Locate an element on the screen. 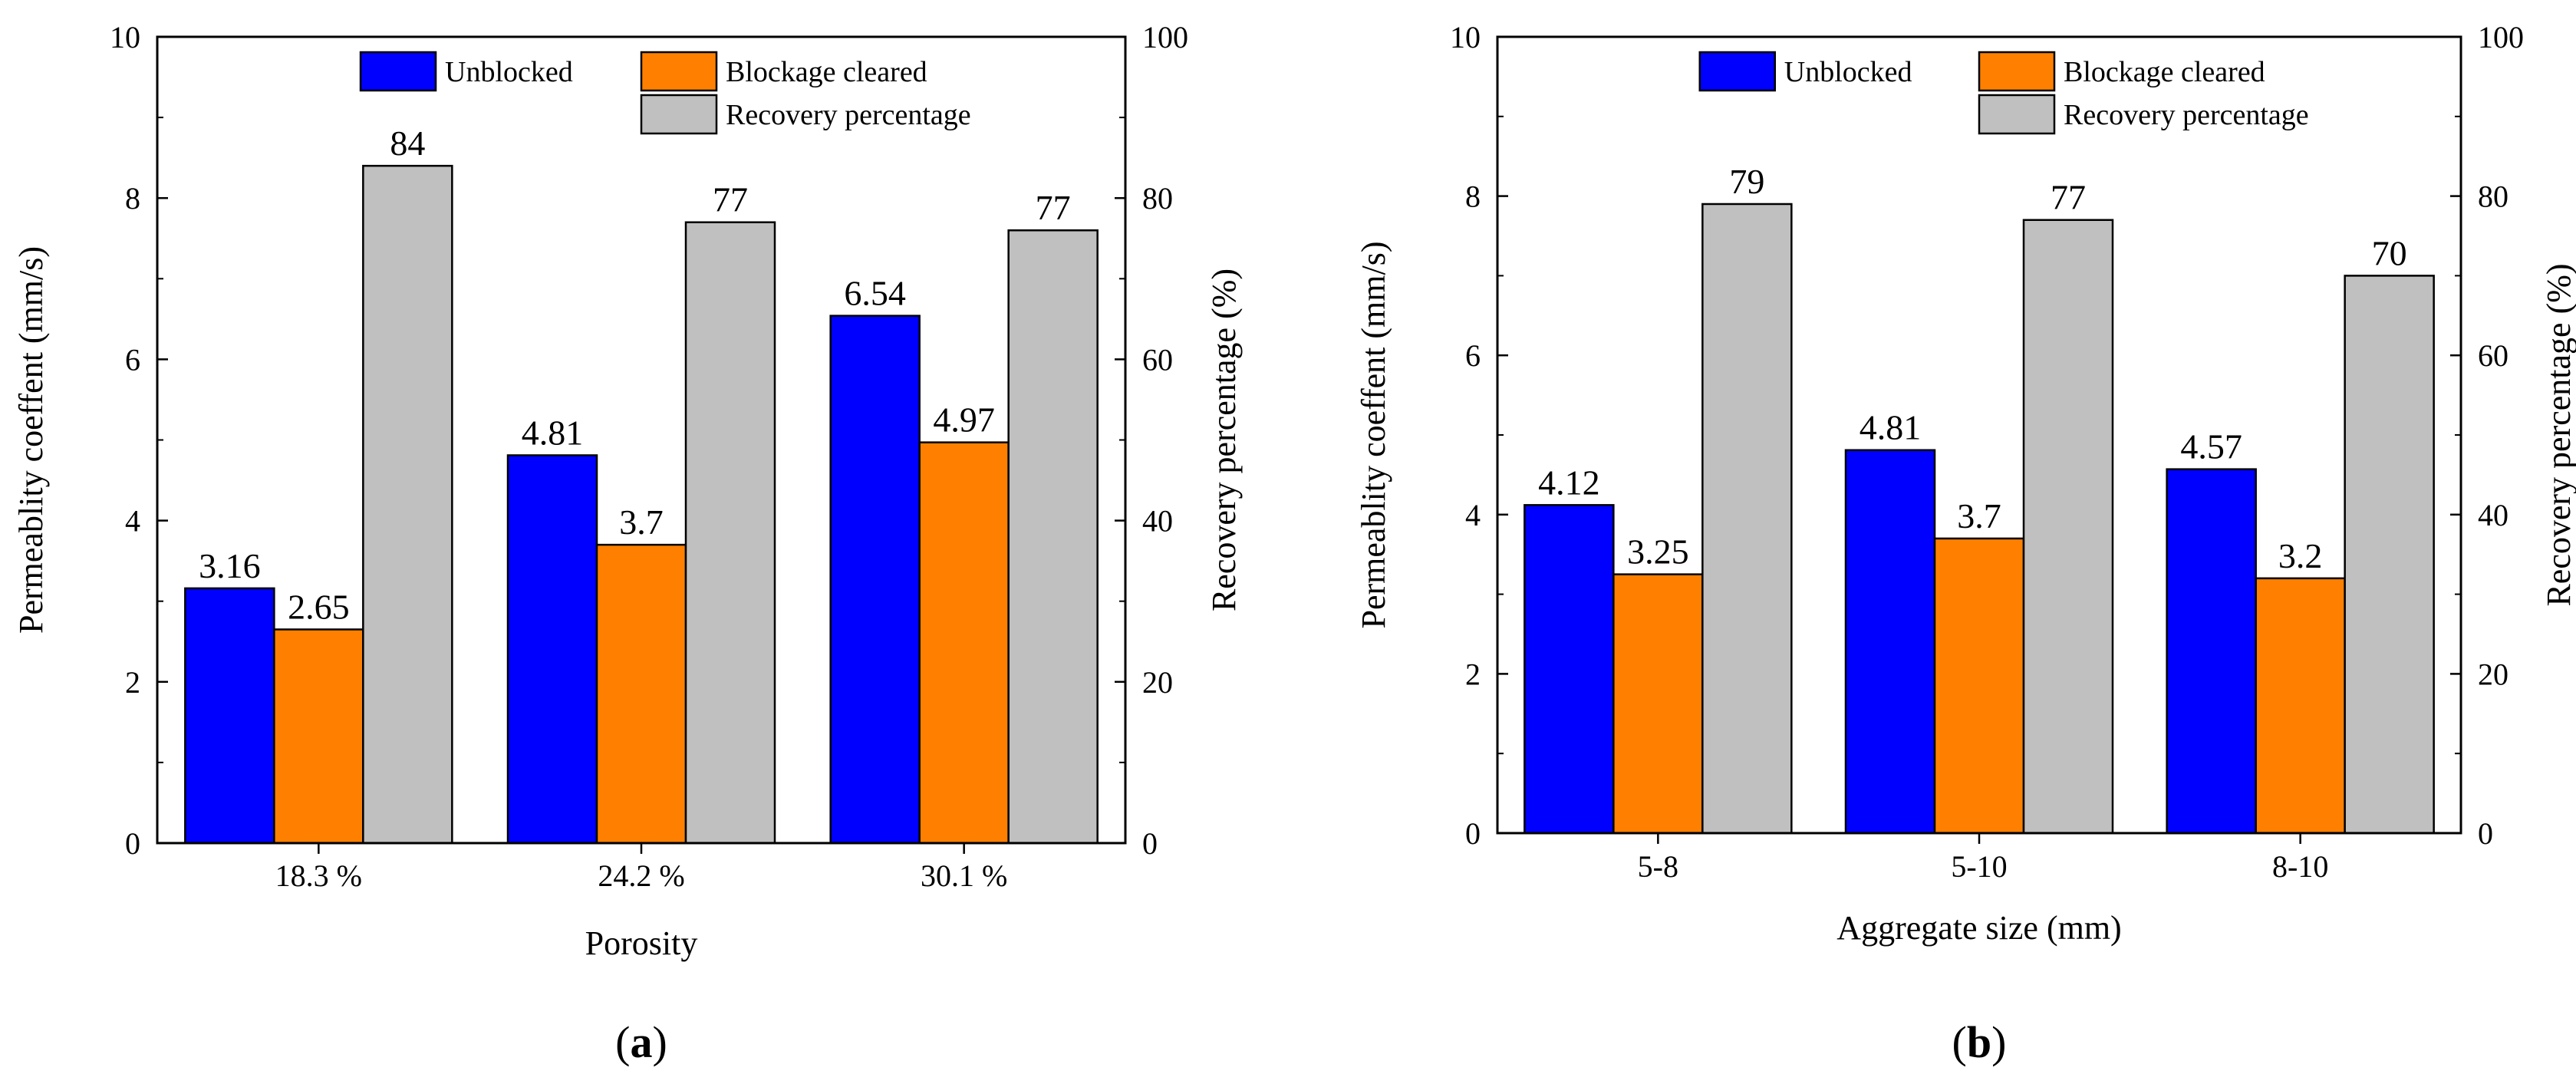  x-axis-title: Aggregate size (mm) is located at coordinates (1978, 928).